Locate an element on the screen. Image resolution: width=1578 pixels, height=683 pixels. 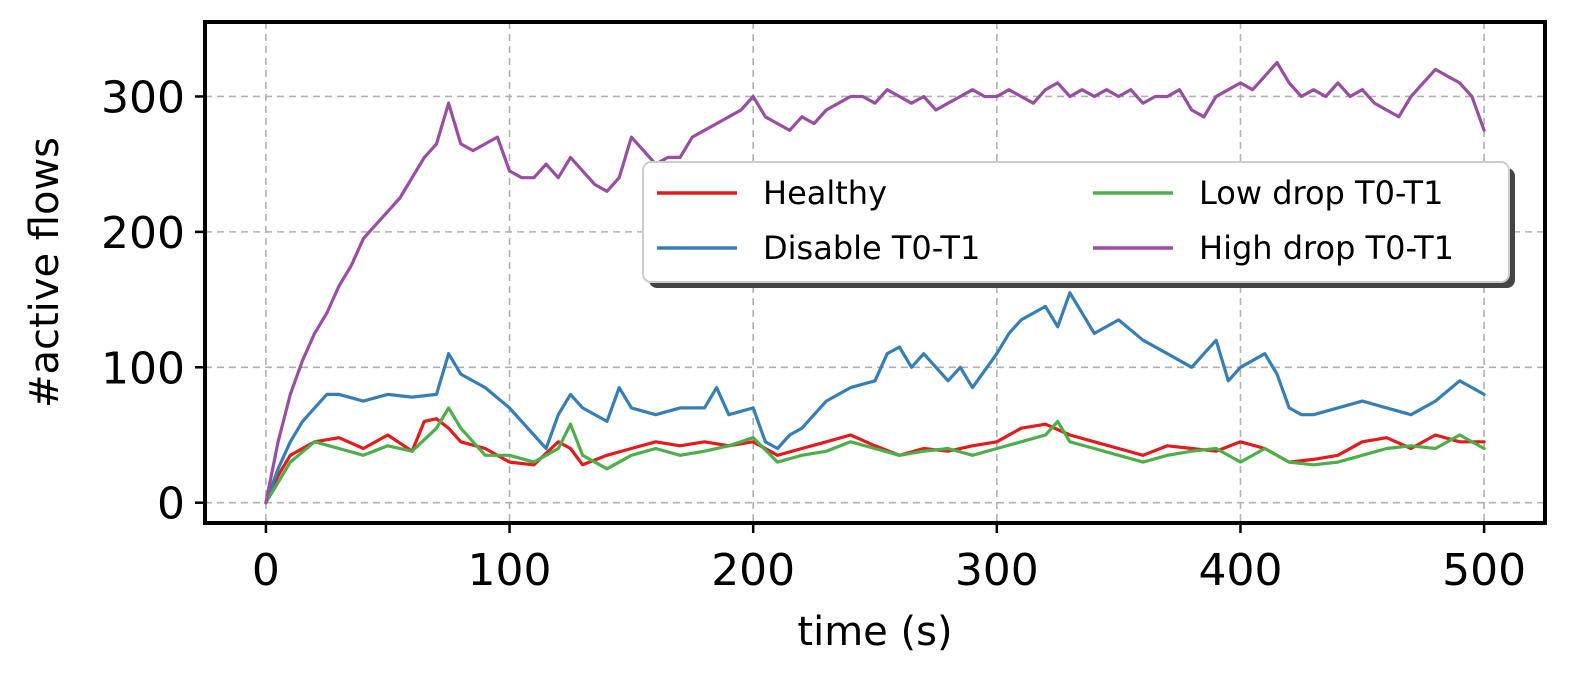
series-line-low-drop-t0-t1 is located at coordinates (875, 455).